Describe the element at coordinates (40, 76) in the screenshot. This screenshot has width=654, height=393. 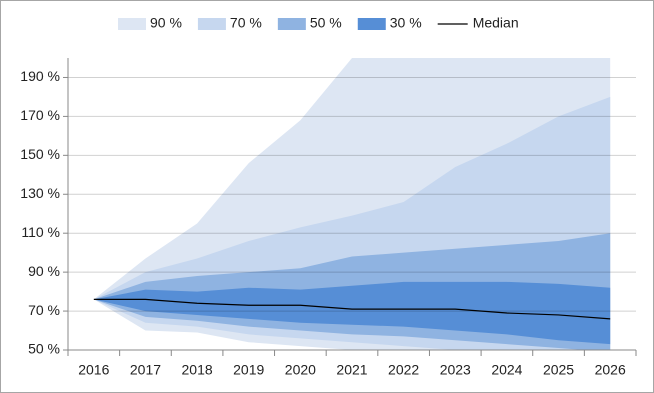
I see `y-tick-label: 190 %` at that location.